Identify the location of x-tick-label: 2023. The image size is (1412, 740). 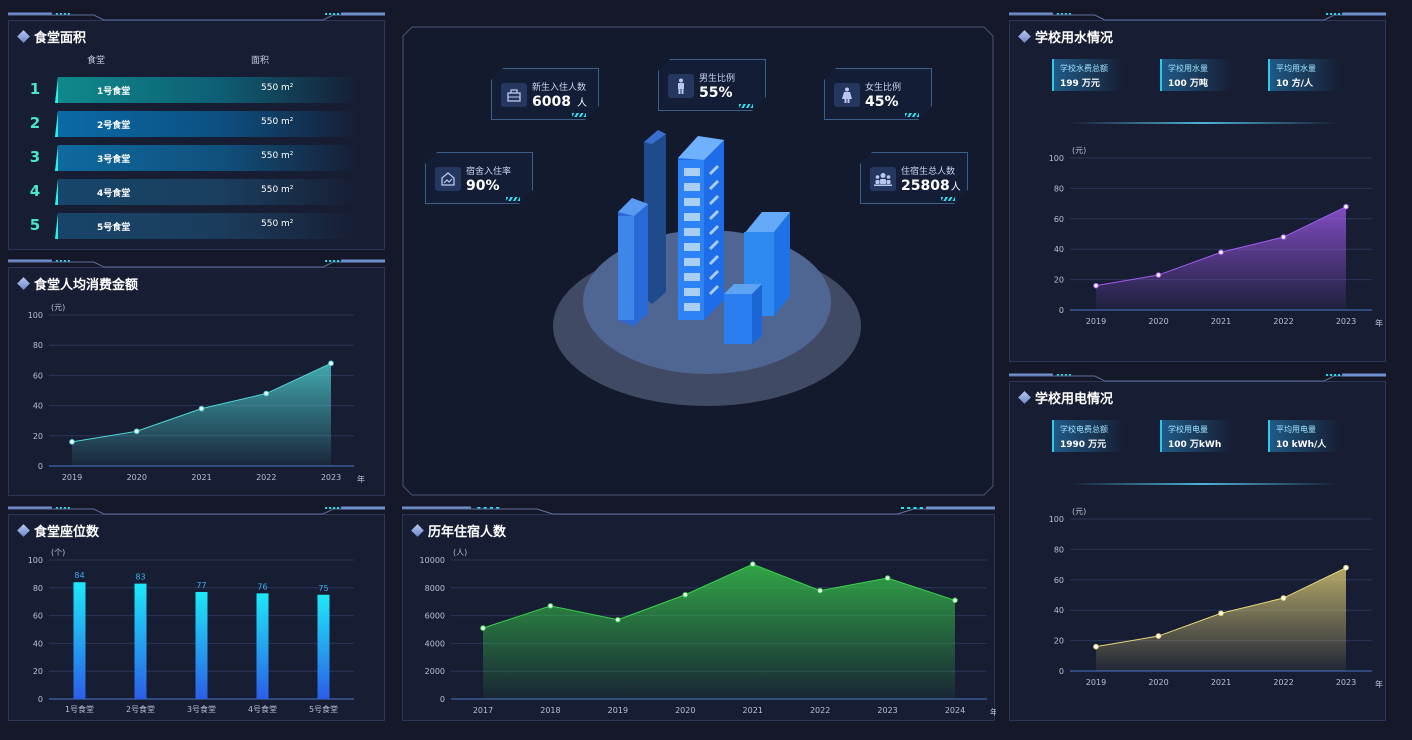
(331, 477).